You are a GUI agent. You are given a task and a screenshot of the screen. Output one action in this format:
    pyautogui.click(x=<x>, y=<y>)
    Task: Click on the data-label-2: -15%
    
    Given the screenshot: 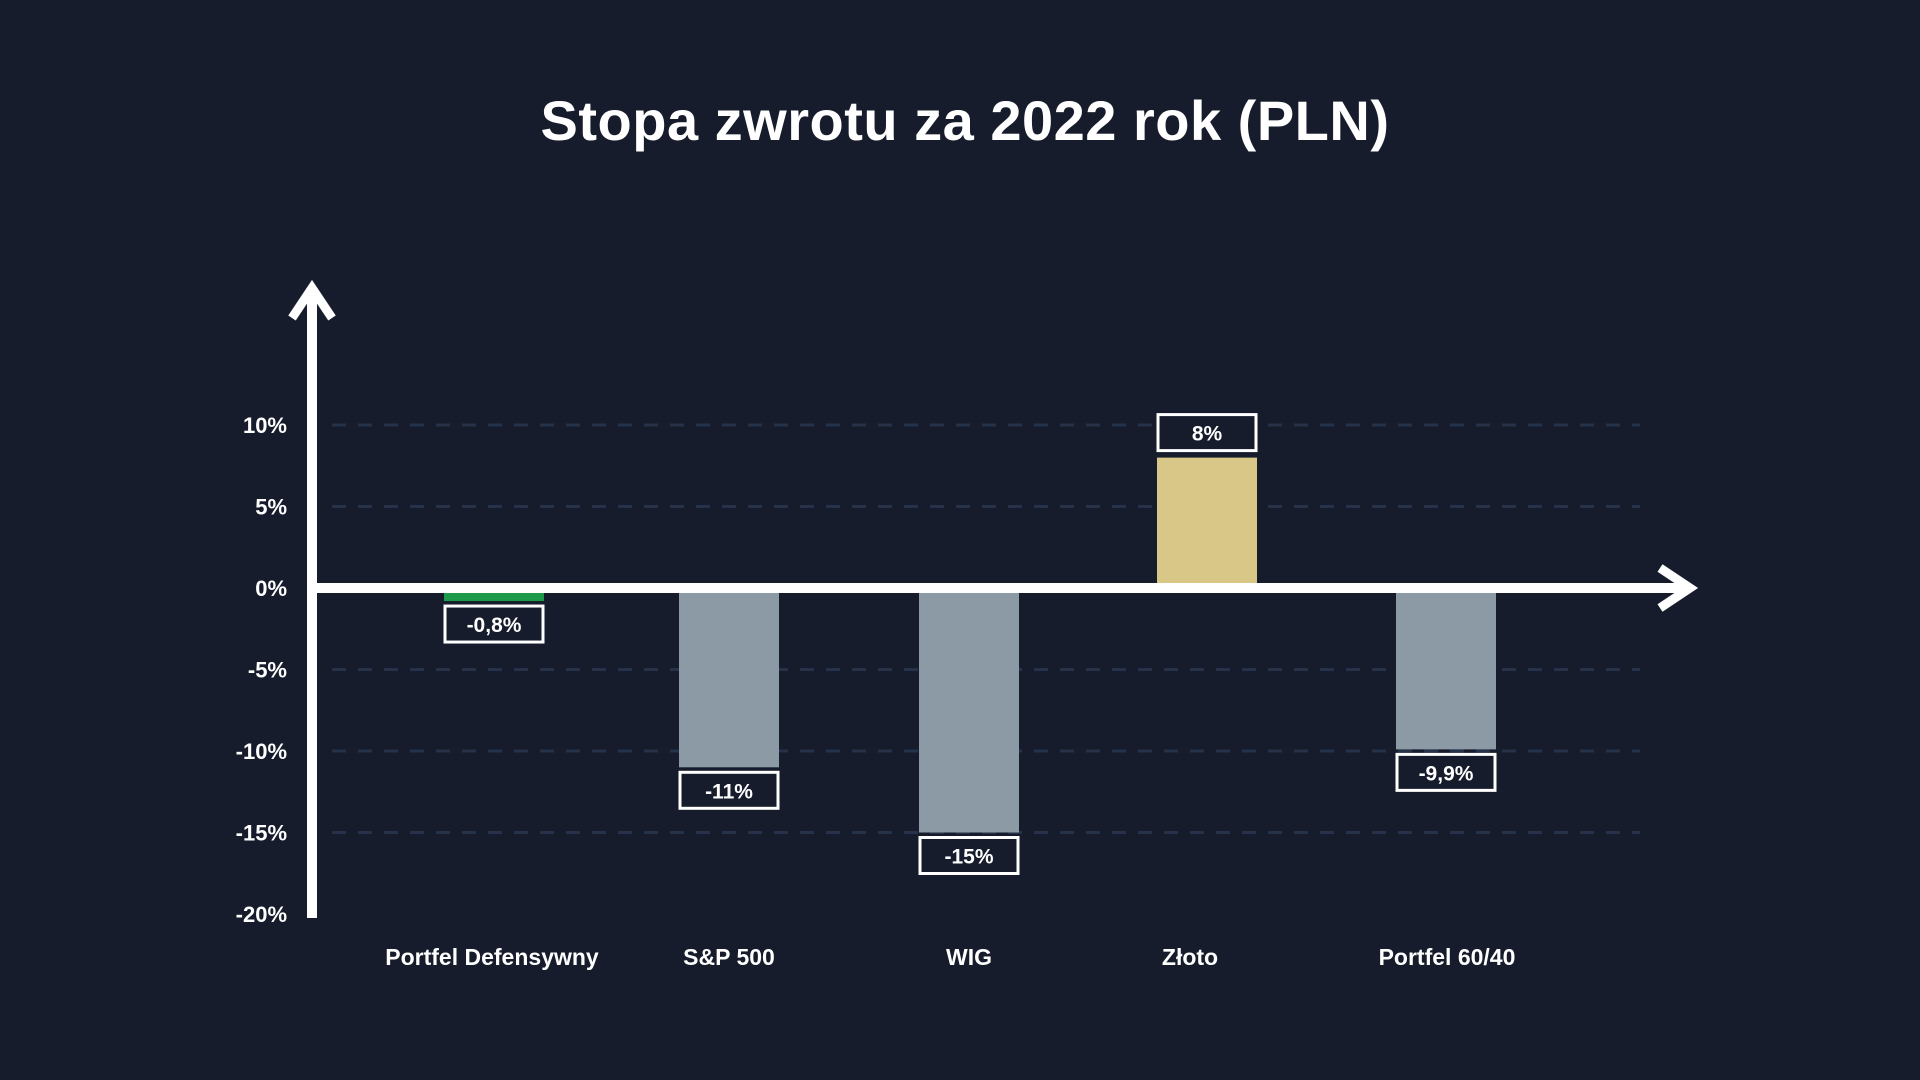 What is the action you would take?
    pyautogui.click(x=968, y=857)
    